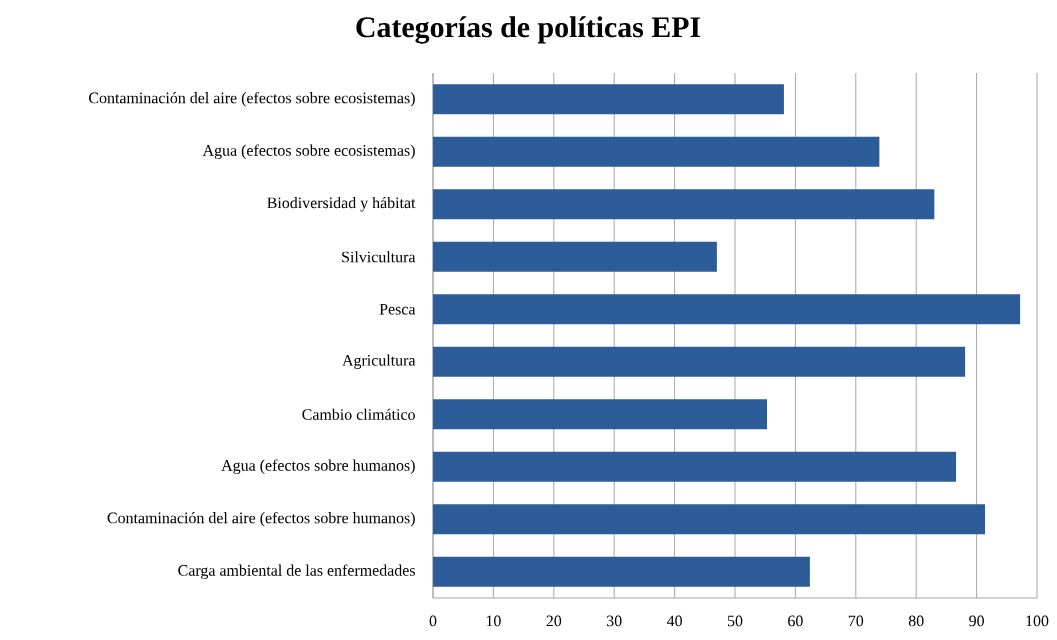 This screenshot has height=640, width=1057. What do you see at coordinates (379, 361) in the screenshot?
I see `y-tick-label: Agricultura` at bounding box center [379, 361].